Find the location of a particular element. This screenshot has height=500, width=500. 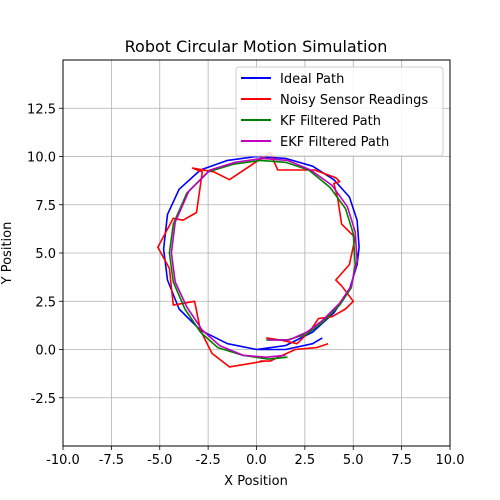

x-tick-label-0-0: 0.0 is located at coordinates (256, 460).